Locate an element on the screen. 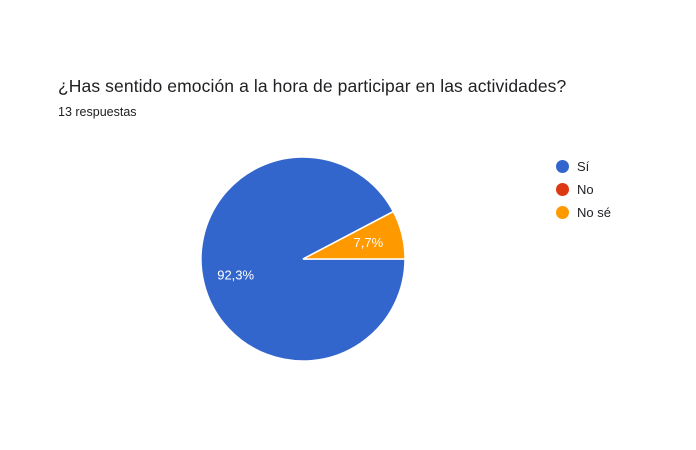 The image size is (696, 450). legend: Sí No No sé is located at coordinates (583, 189).